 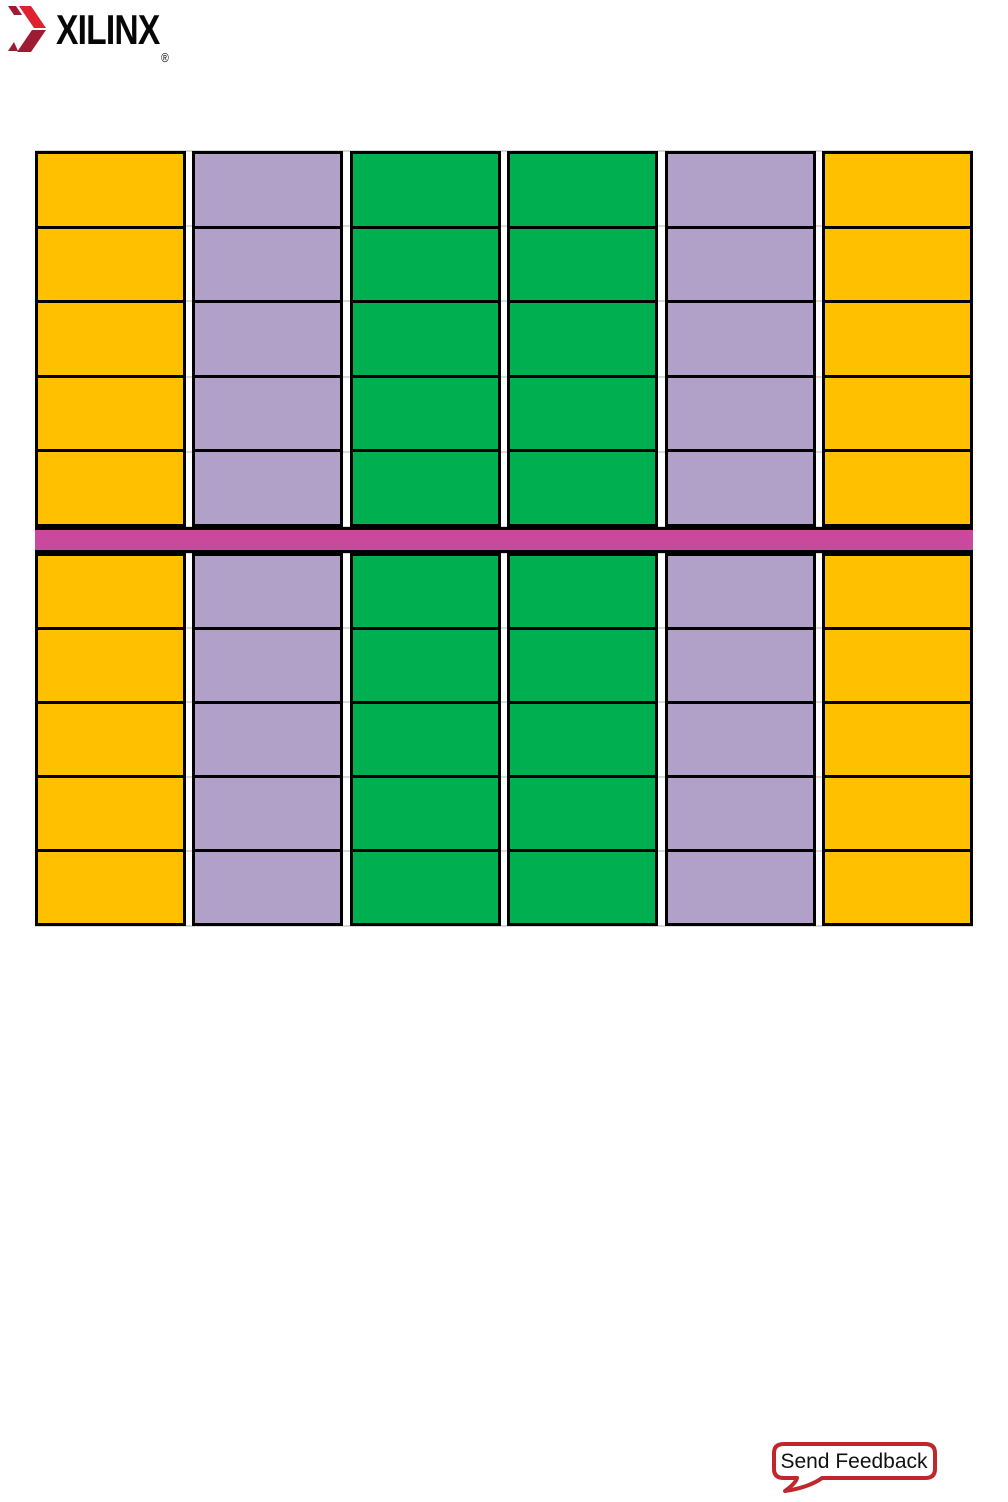 I want to click on center-horizontal-bar, so click(x=504, y=540).